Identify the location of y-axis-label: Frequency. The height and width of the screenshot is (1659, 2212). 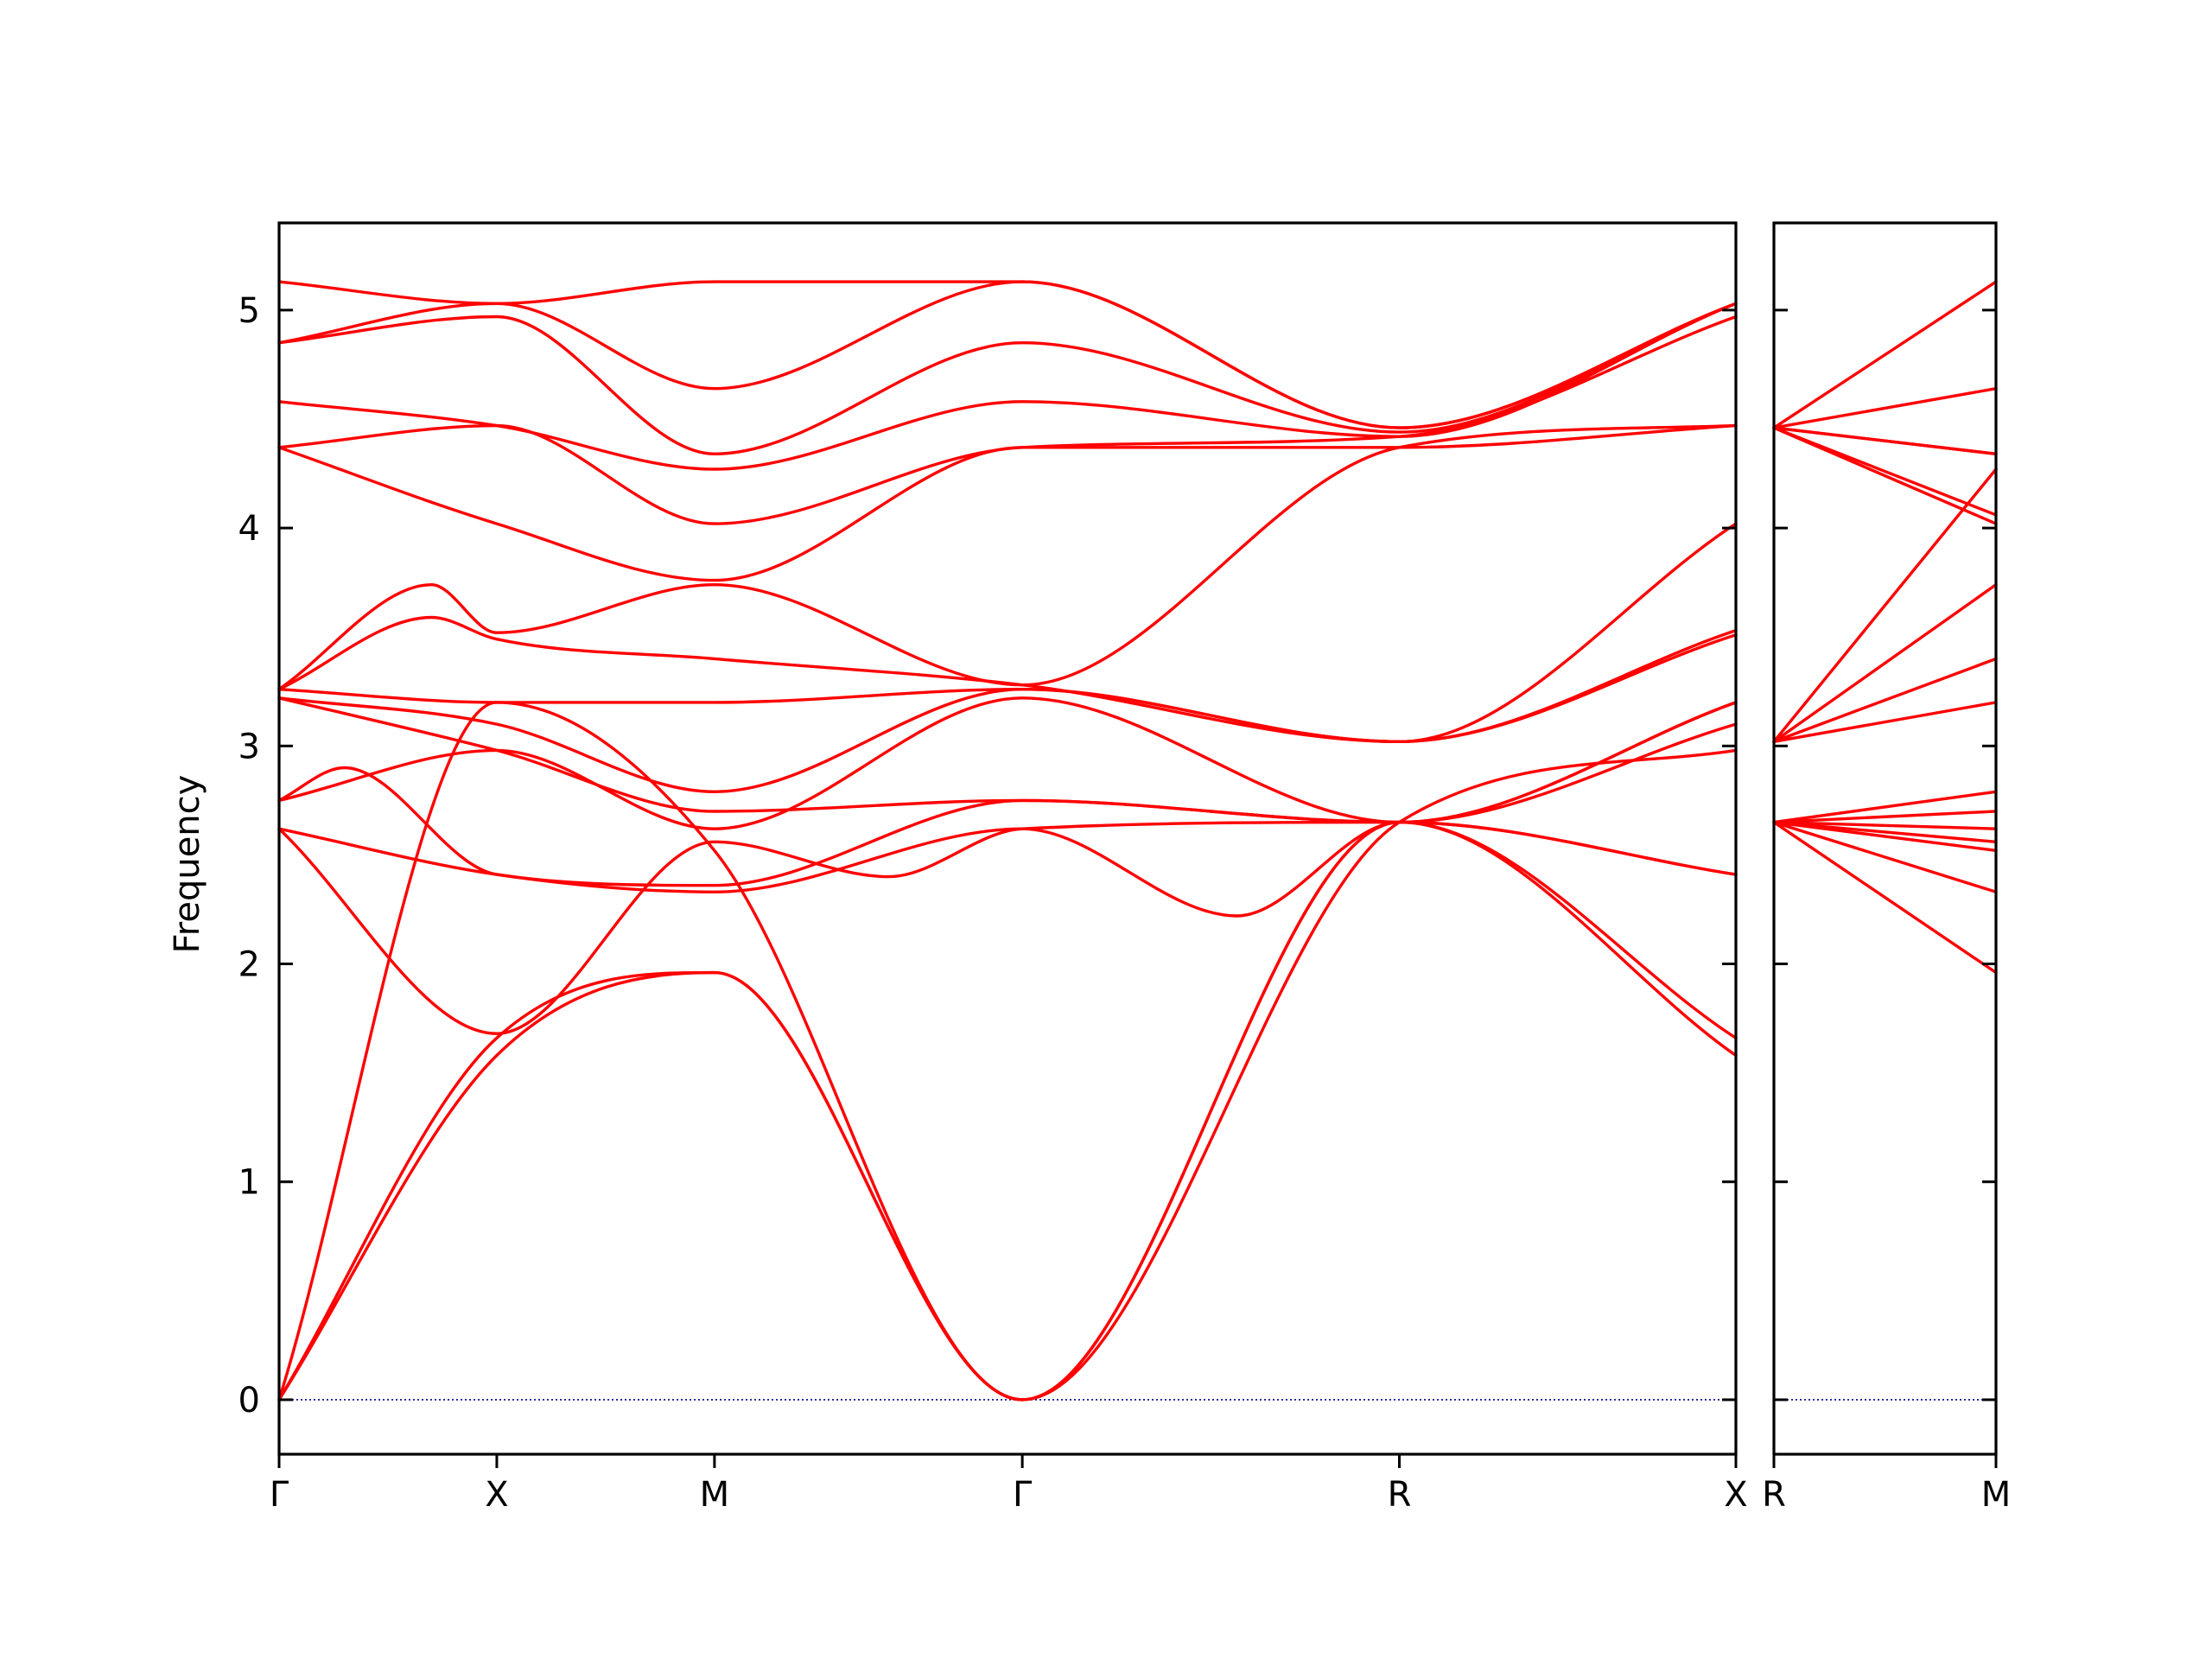
(187, 864).